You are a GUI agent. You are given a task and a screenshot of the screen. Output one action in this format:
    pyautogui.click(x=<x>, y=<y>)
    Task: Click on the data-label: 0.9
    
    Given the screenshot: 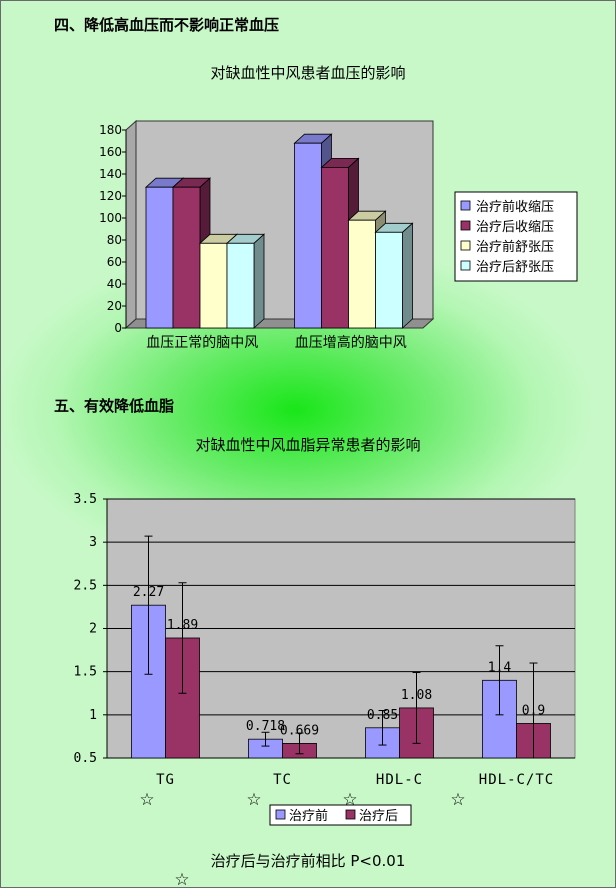 What is the action you would take?
    pyautogui.click(x=533, y=710)
    